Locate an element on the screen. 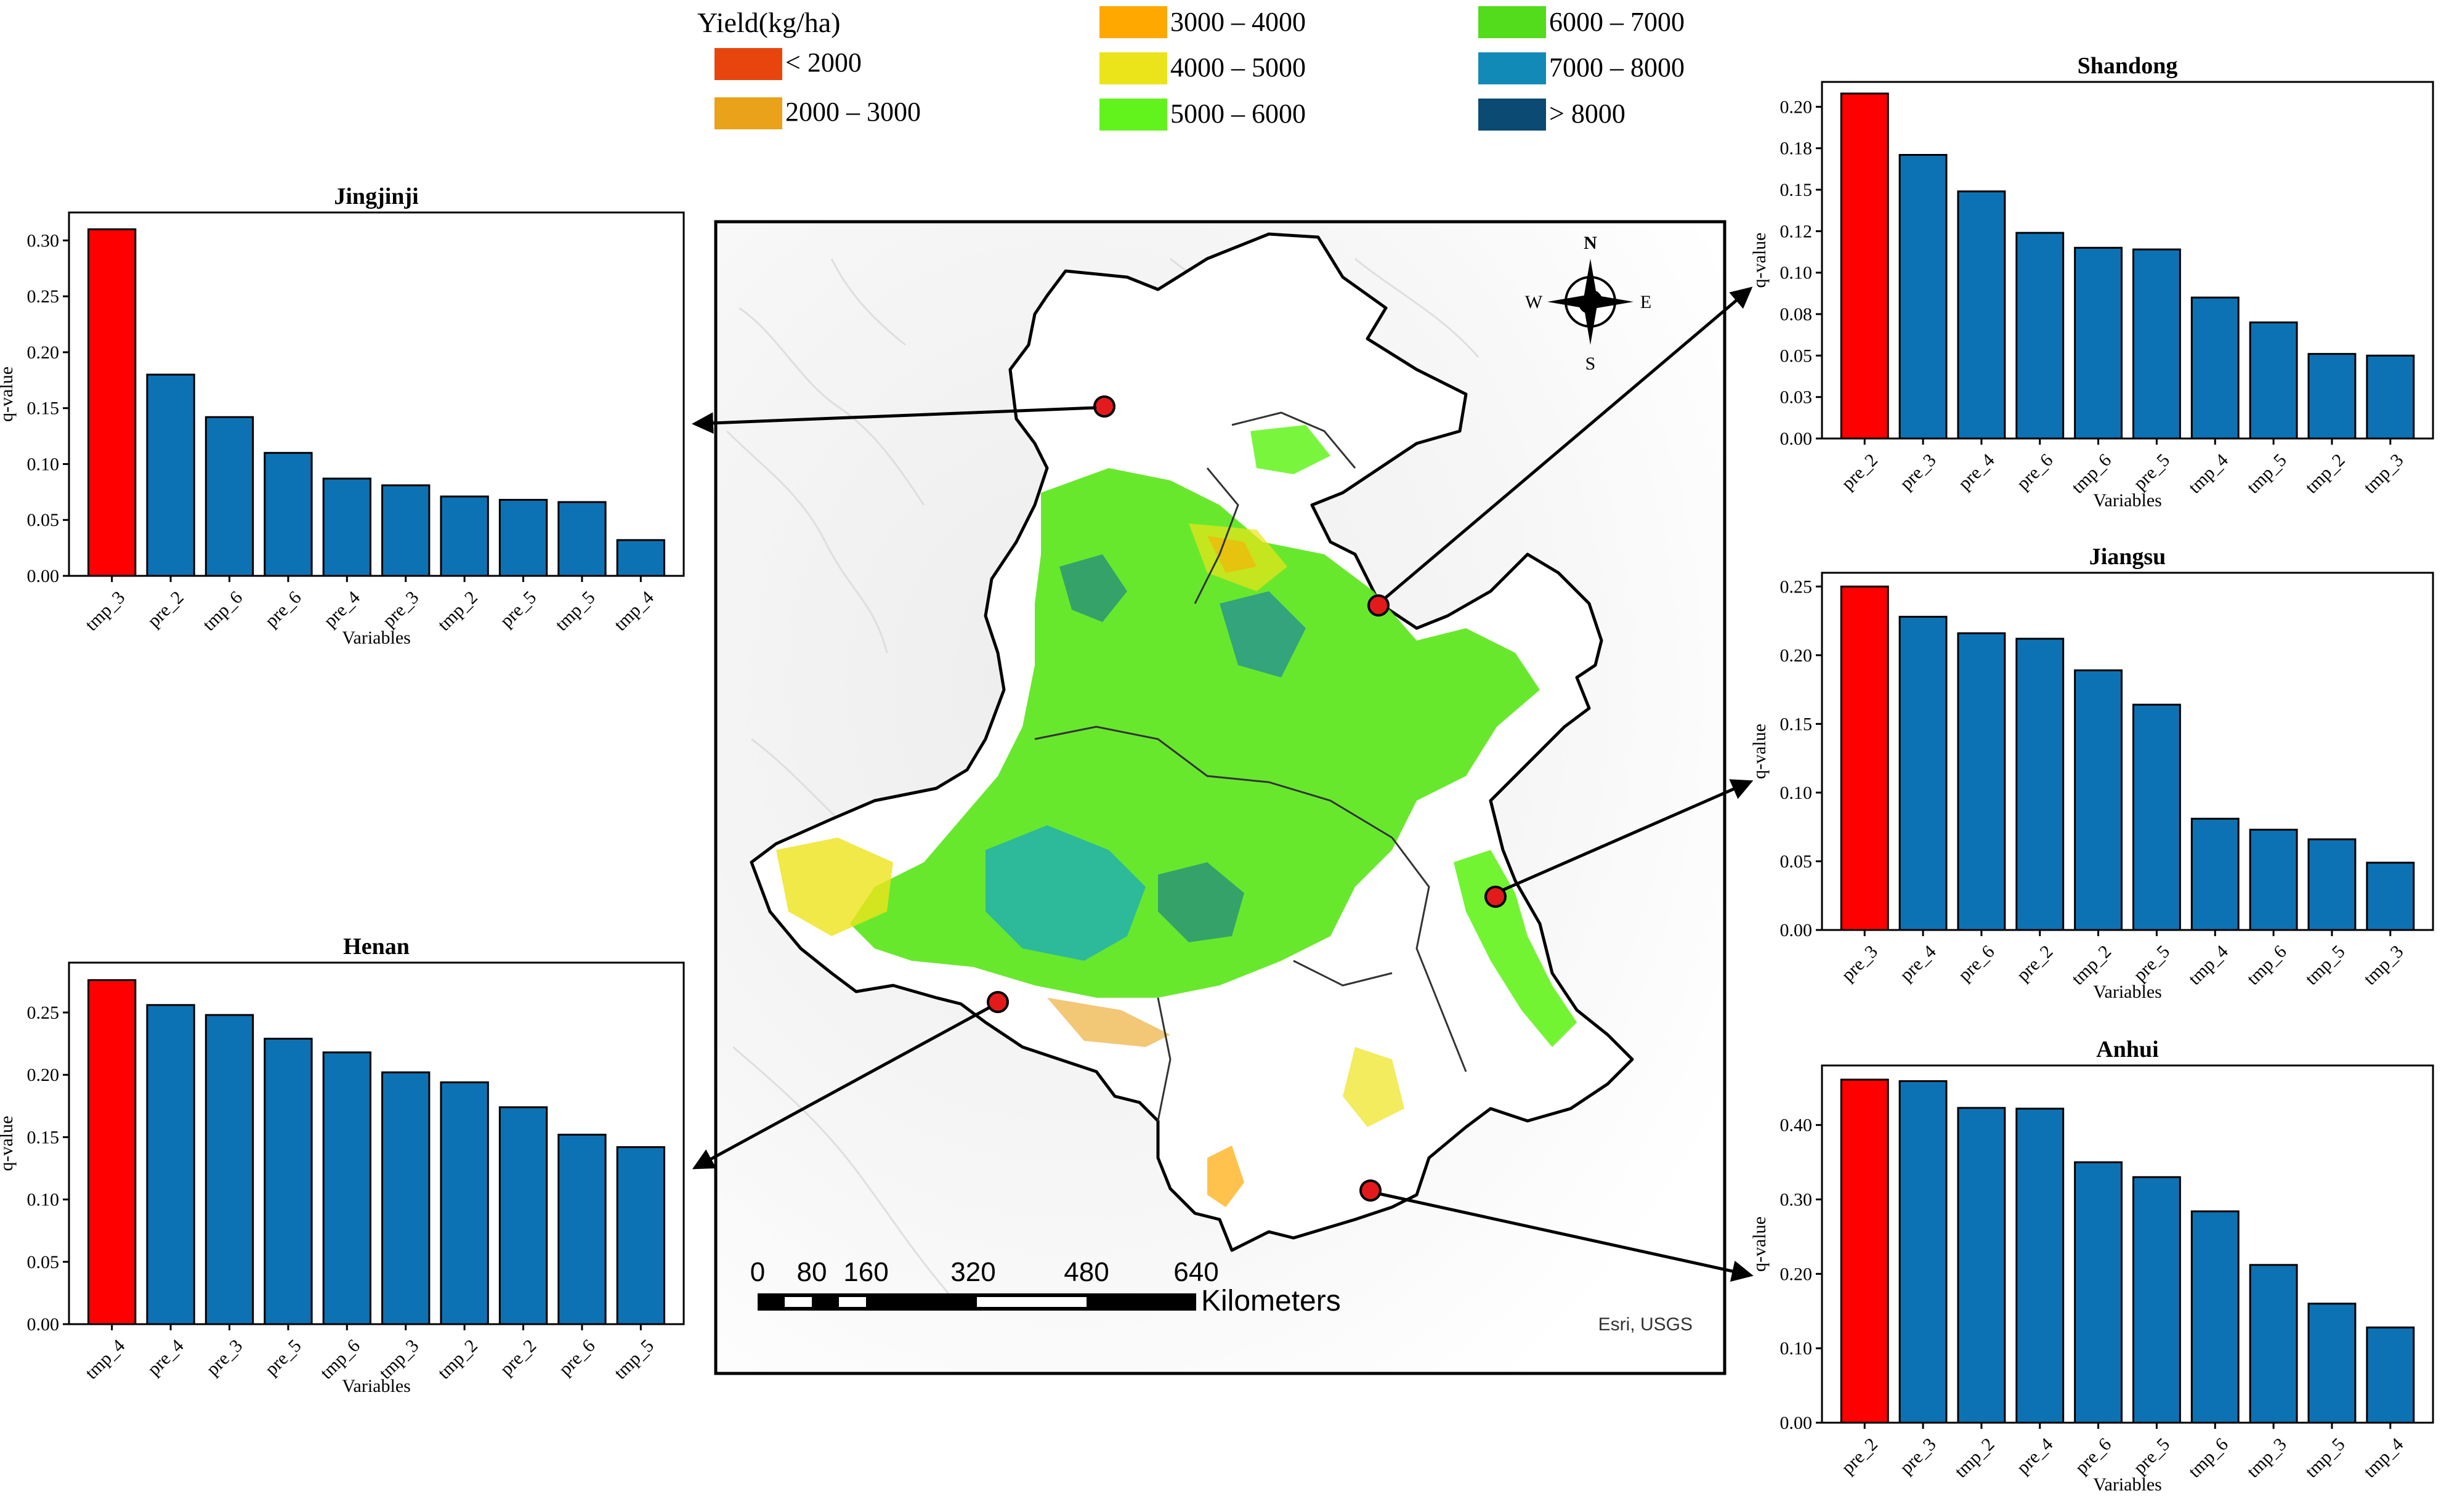 Image resolution: width=2441 pixels, height=1512 pixels. scale-unit-label: Kilometers is located at coordinates (1271, 1301).